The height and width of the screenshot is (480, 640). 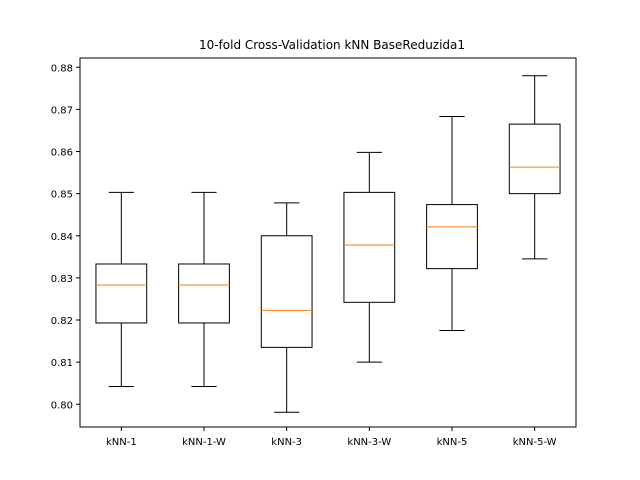 I want to click on x-tick-label: kNN-3, so click(x=286, y=442).